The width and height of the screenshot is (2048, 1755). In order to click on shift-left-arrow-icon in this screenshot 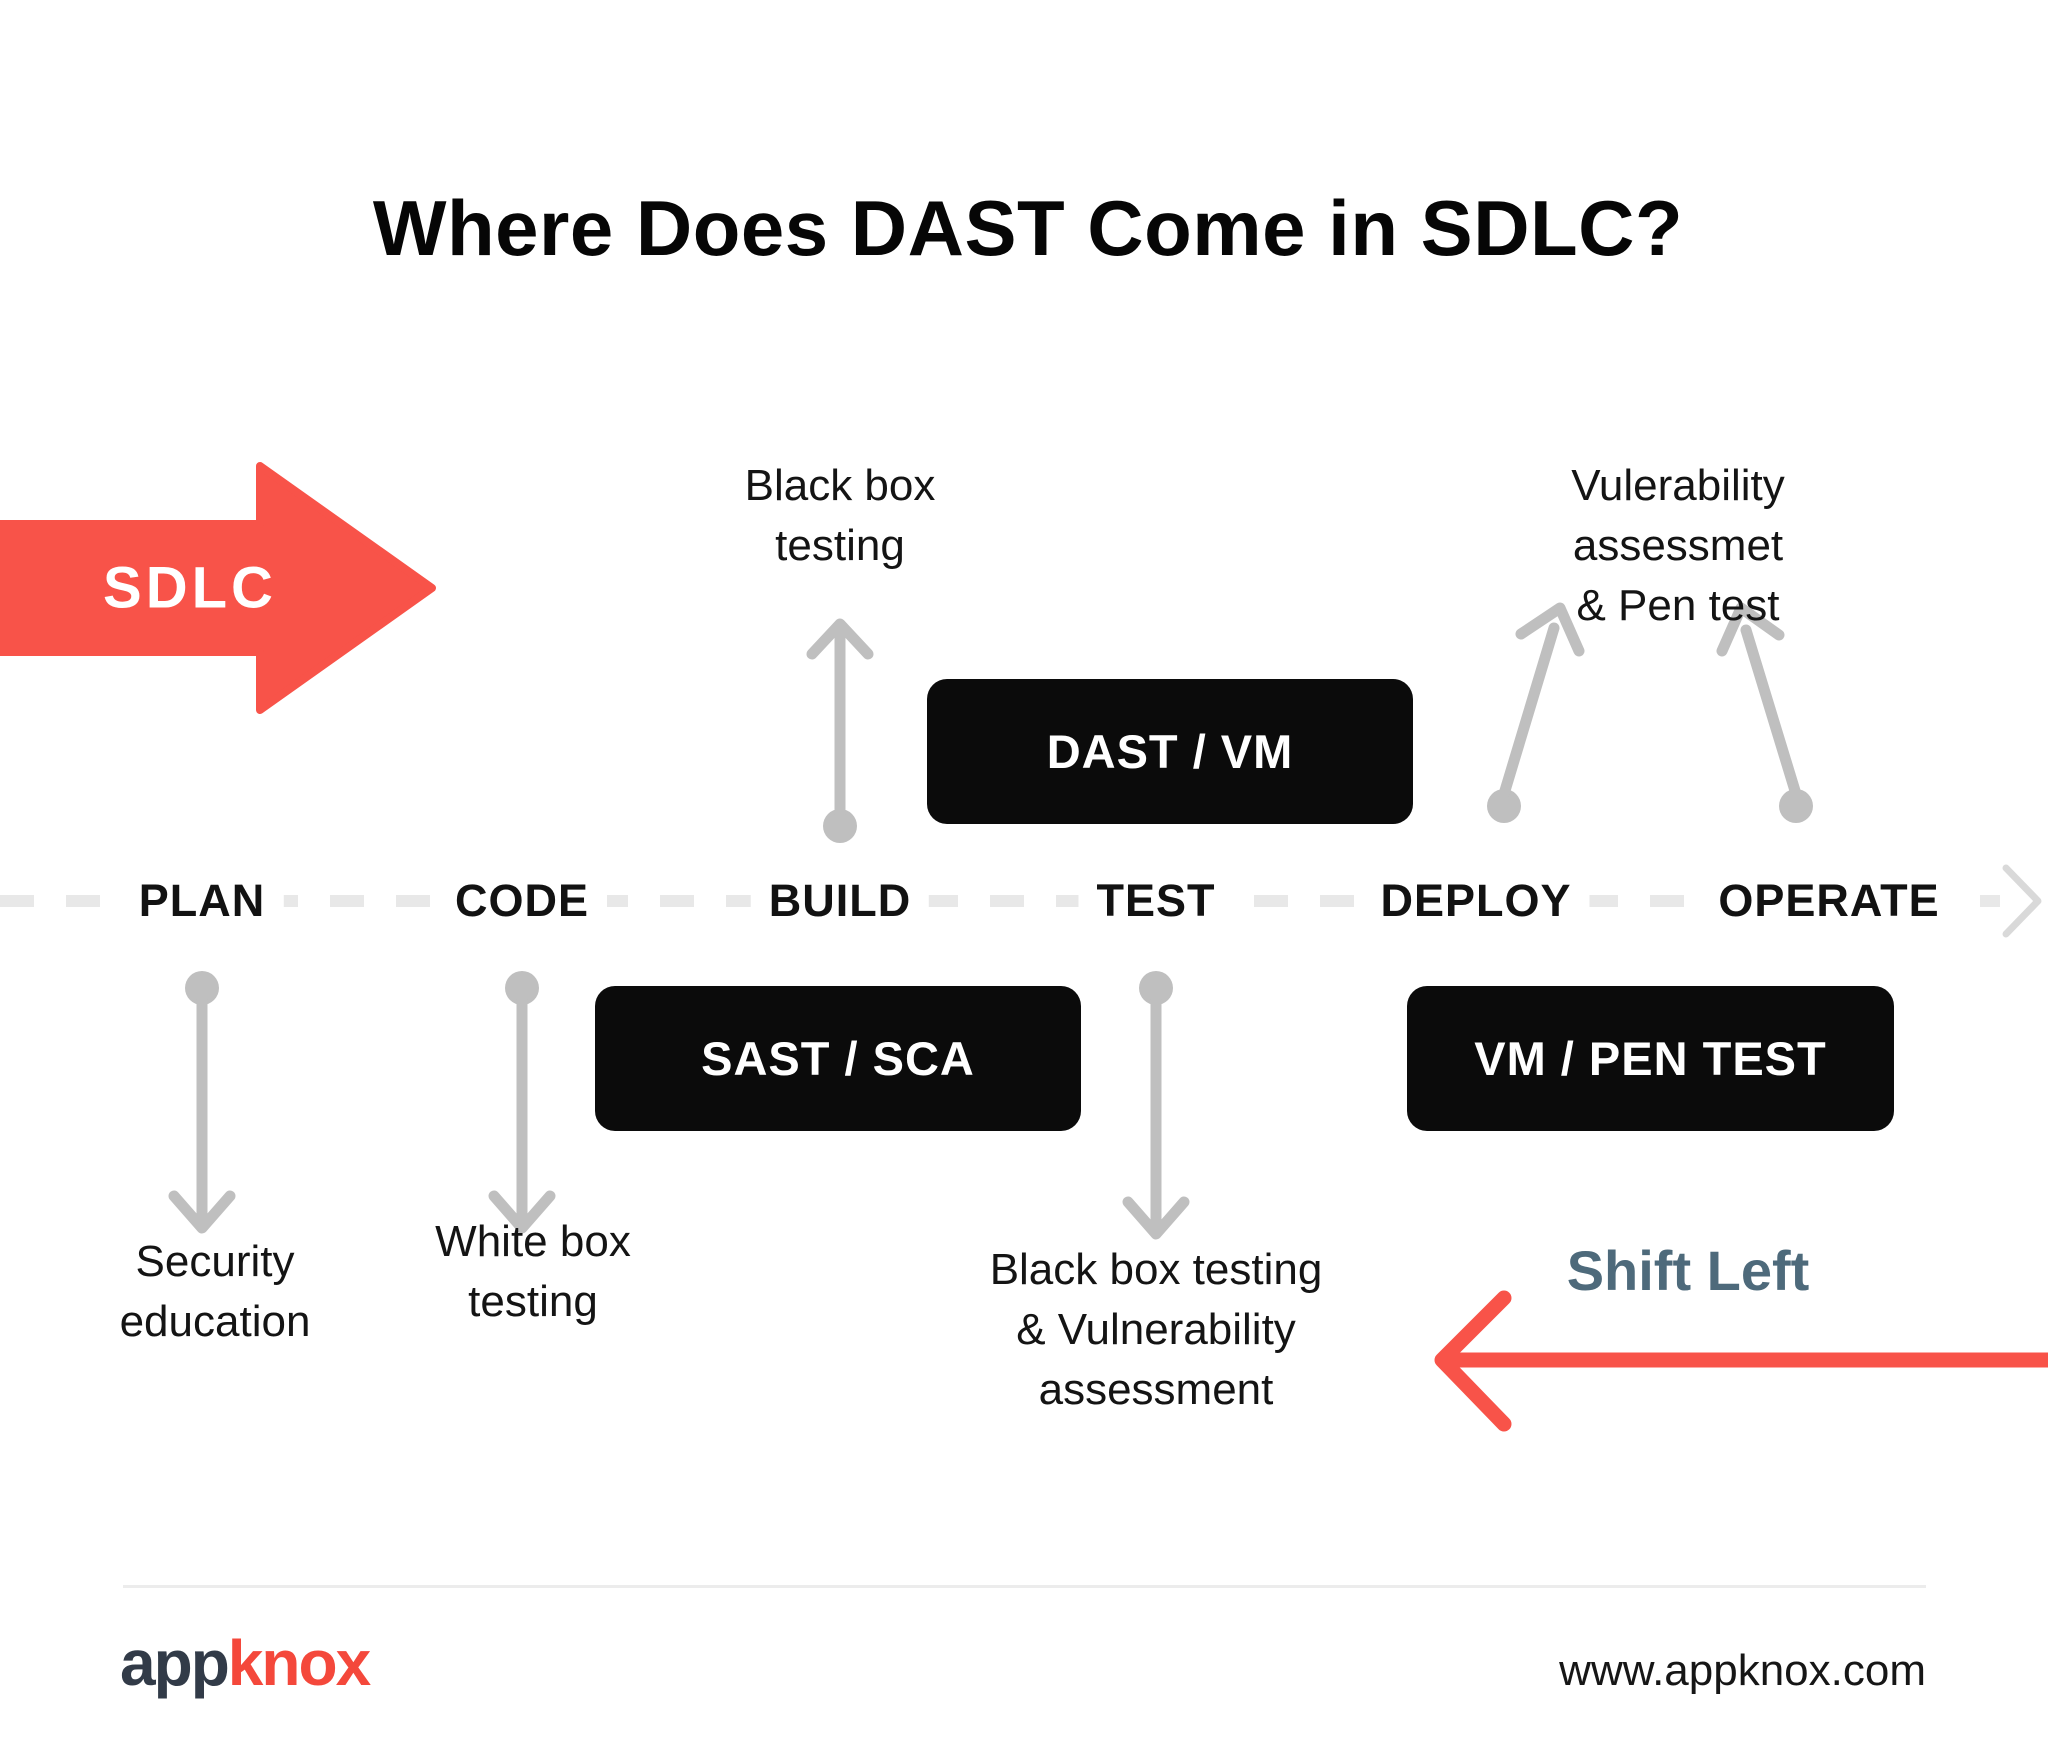, I will do `click(1741, 1361)`.